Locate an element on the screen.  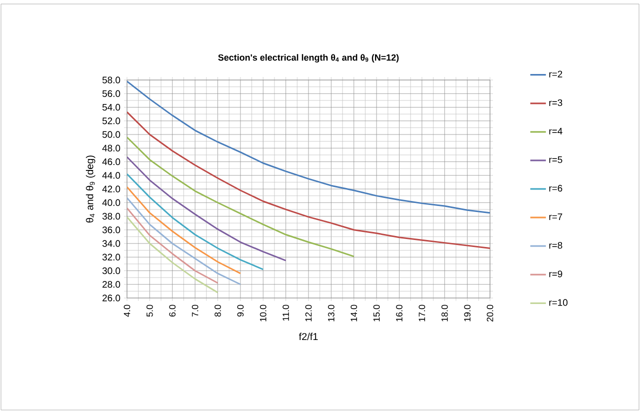
y-tick-label: 44.0 is located at coordinates (111, 175).